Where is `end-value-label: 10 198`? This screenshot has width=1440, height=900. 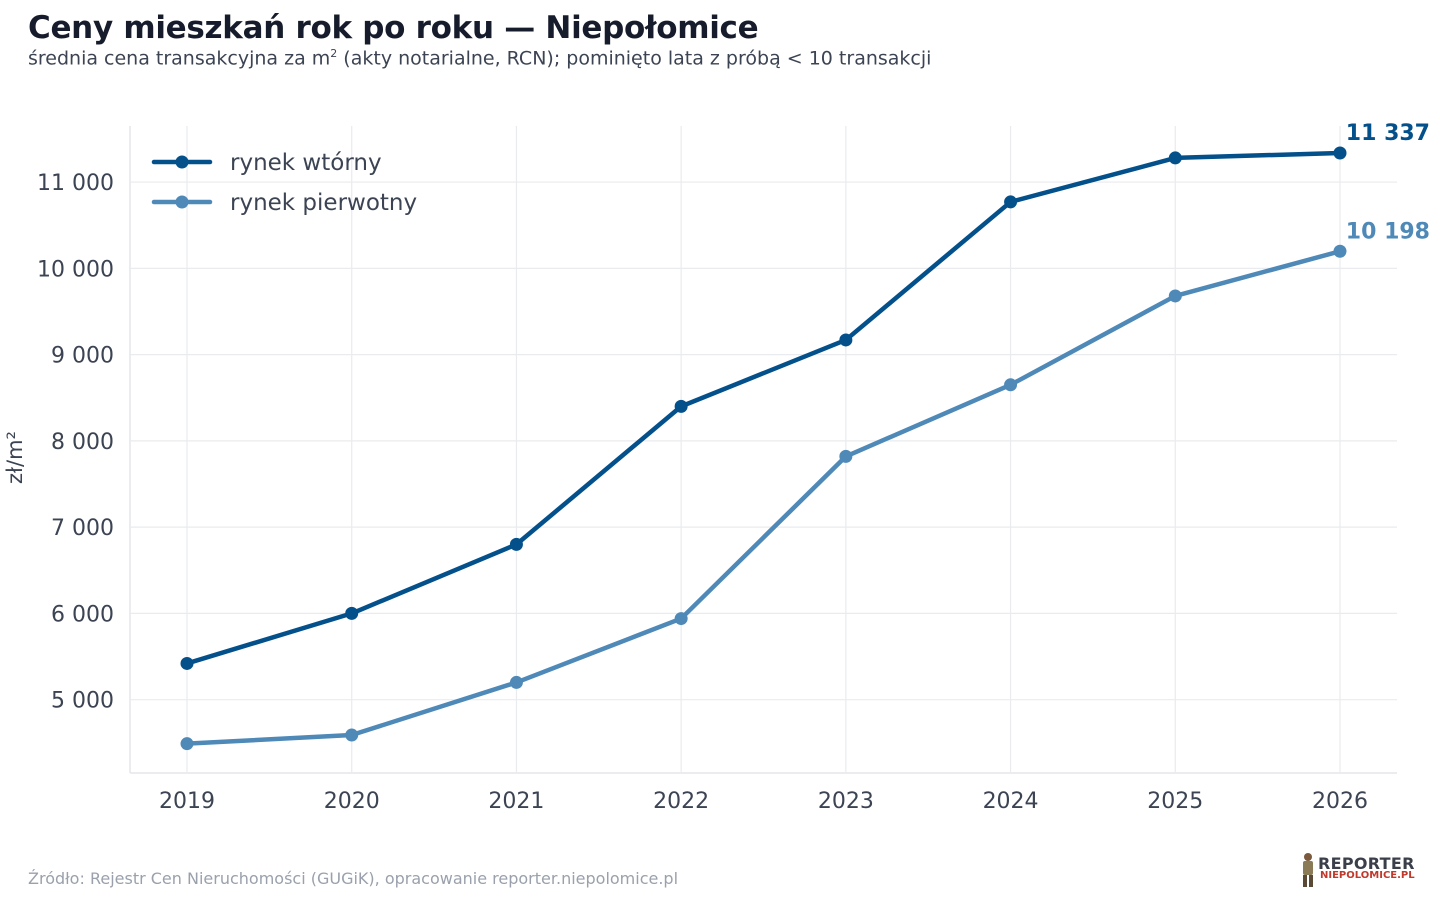 end-value-label: 10 198 is located at coordinates (1388, 231).